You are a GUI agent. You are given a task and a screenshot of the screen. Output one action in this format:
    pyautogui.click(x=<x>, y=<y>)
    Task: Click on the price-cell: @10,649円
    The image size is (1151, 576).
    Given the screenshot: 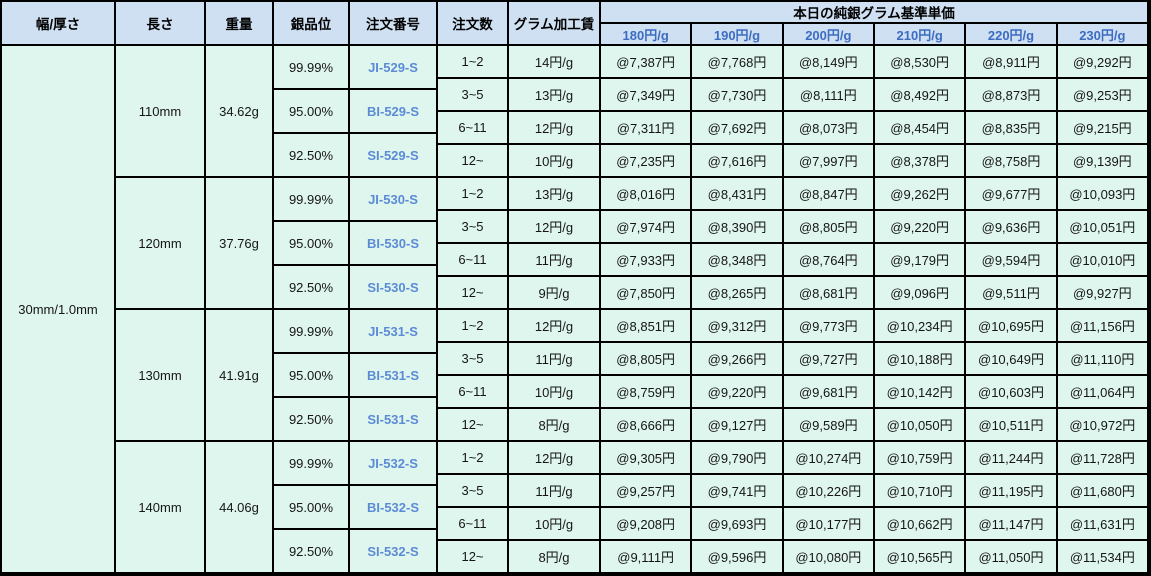 What is the action you would take?
    pyautogui.click(x=1012, y=359)
    